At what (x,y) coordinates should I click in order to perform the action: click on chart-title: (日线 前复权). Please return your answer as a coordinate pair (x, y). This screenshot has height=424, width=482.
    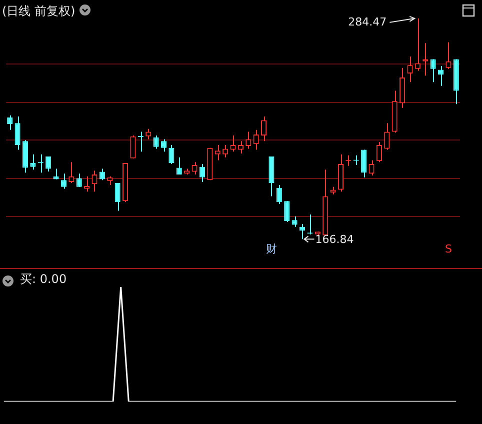
    Looking at the image, I should click on (39, 11).